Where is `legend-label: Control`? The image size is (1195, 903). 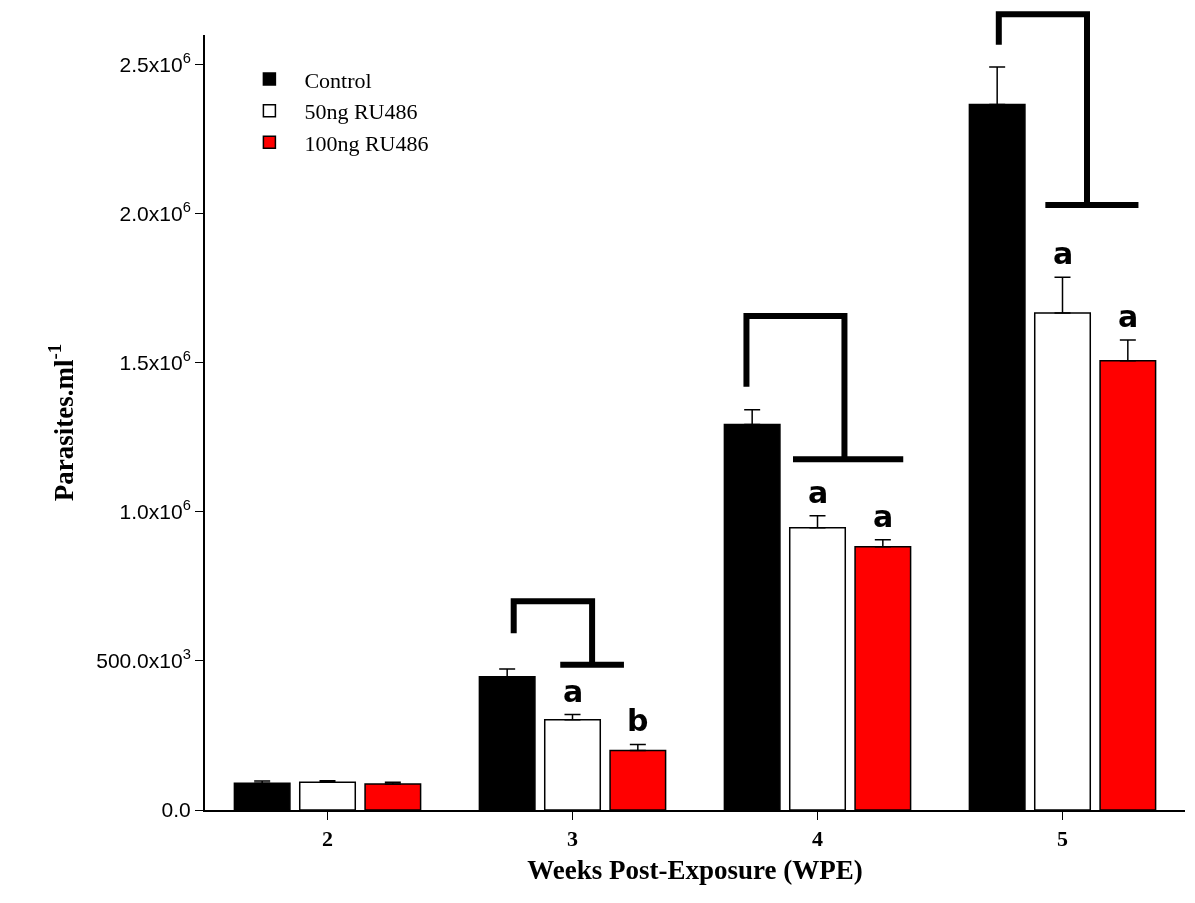 legend-label: Control is located at coordinates (338, 80).